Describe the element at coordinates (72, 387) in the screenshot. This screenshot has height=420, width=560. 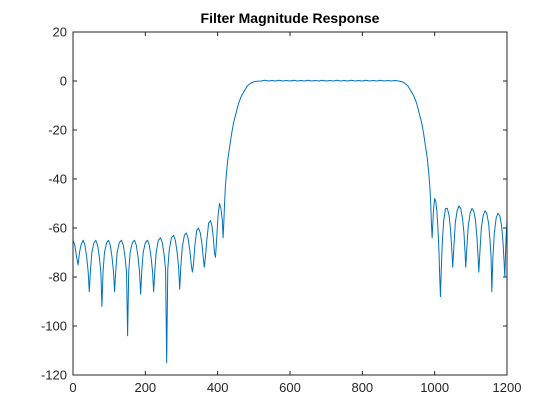
I see `x-tick-label: 0` at that location.